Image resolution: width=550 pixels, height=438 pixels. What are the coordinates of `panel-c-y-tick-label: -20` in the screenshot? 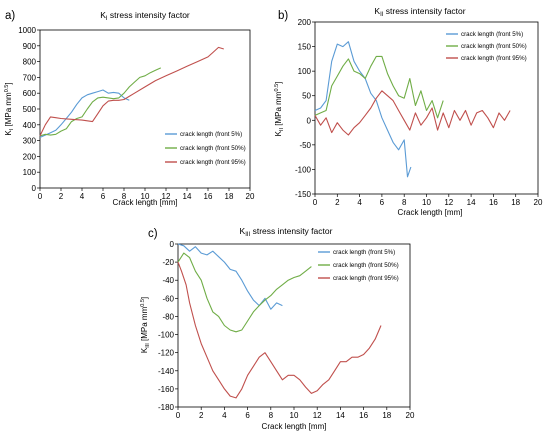 It's located at (168, 262).